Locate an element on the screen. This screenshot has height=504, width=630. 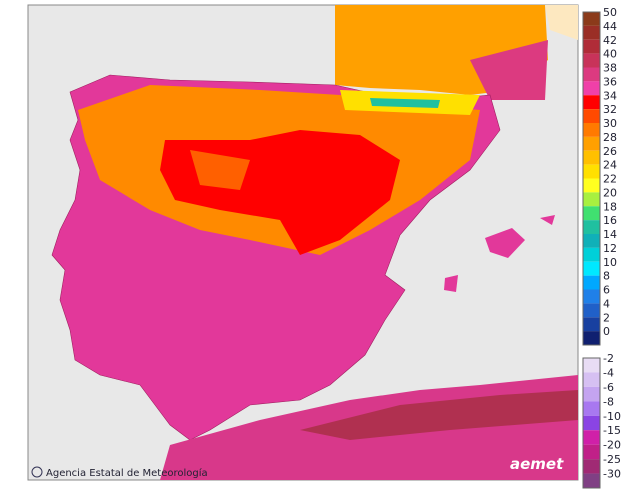
plateau is located at coordinates (220, 170).